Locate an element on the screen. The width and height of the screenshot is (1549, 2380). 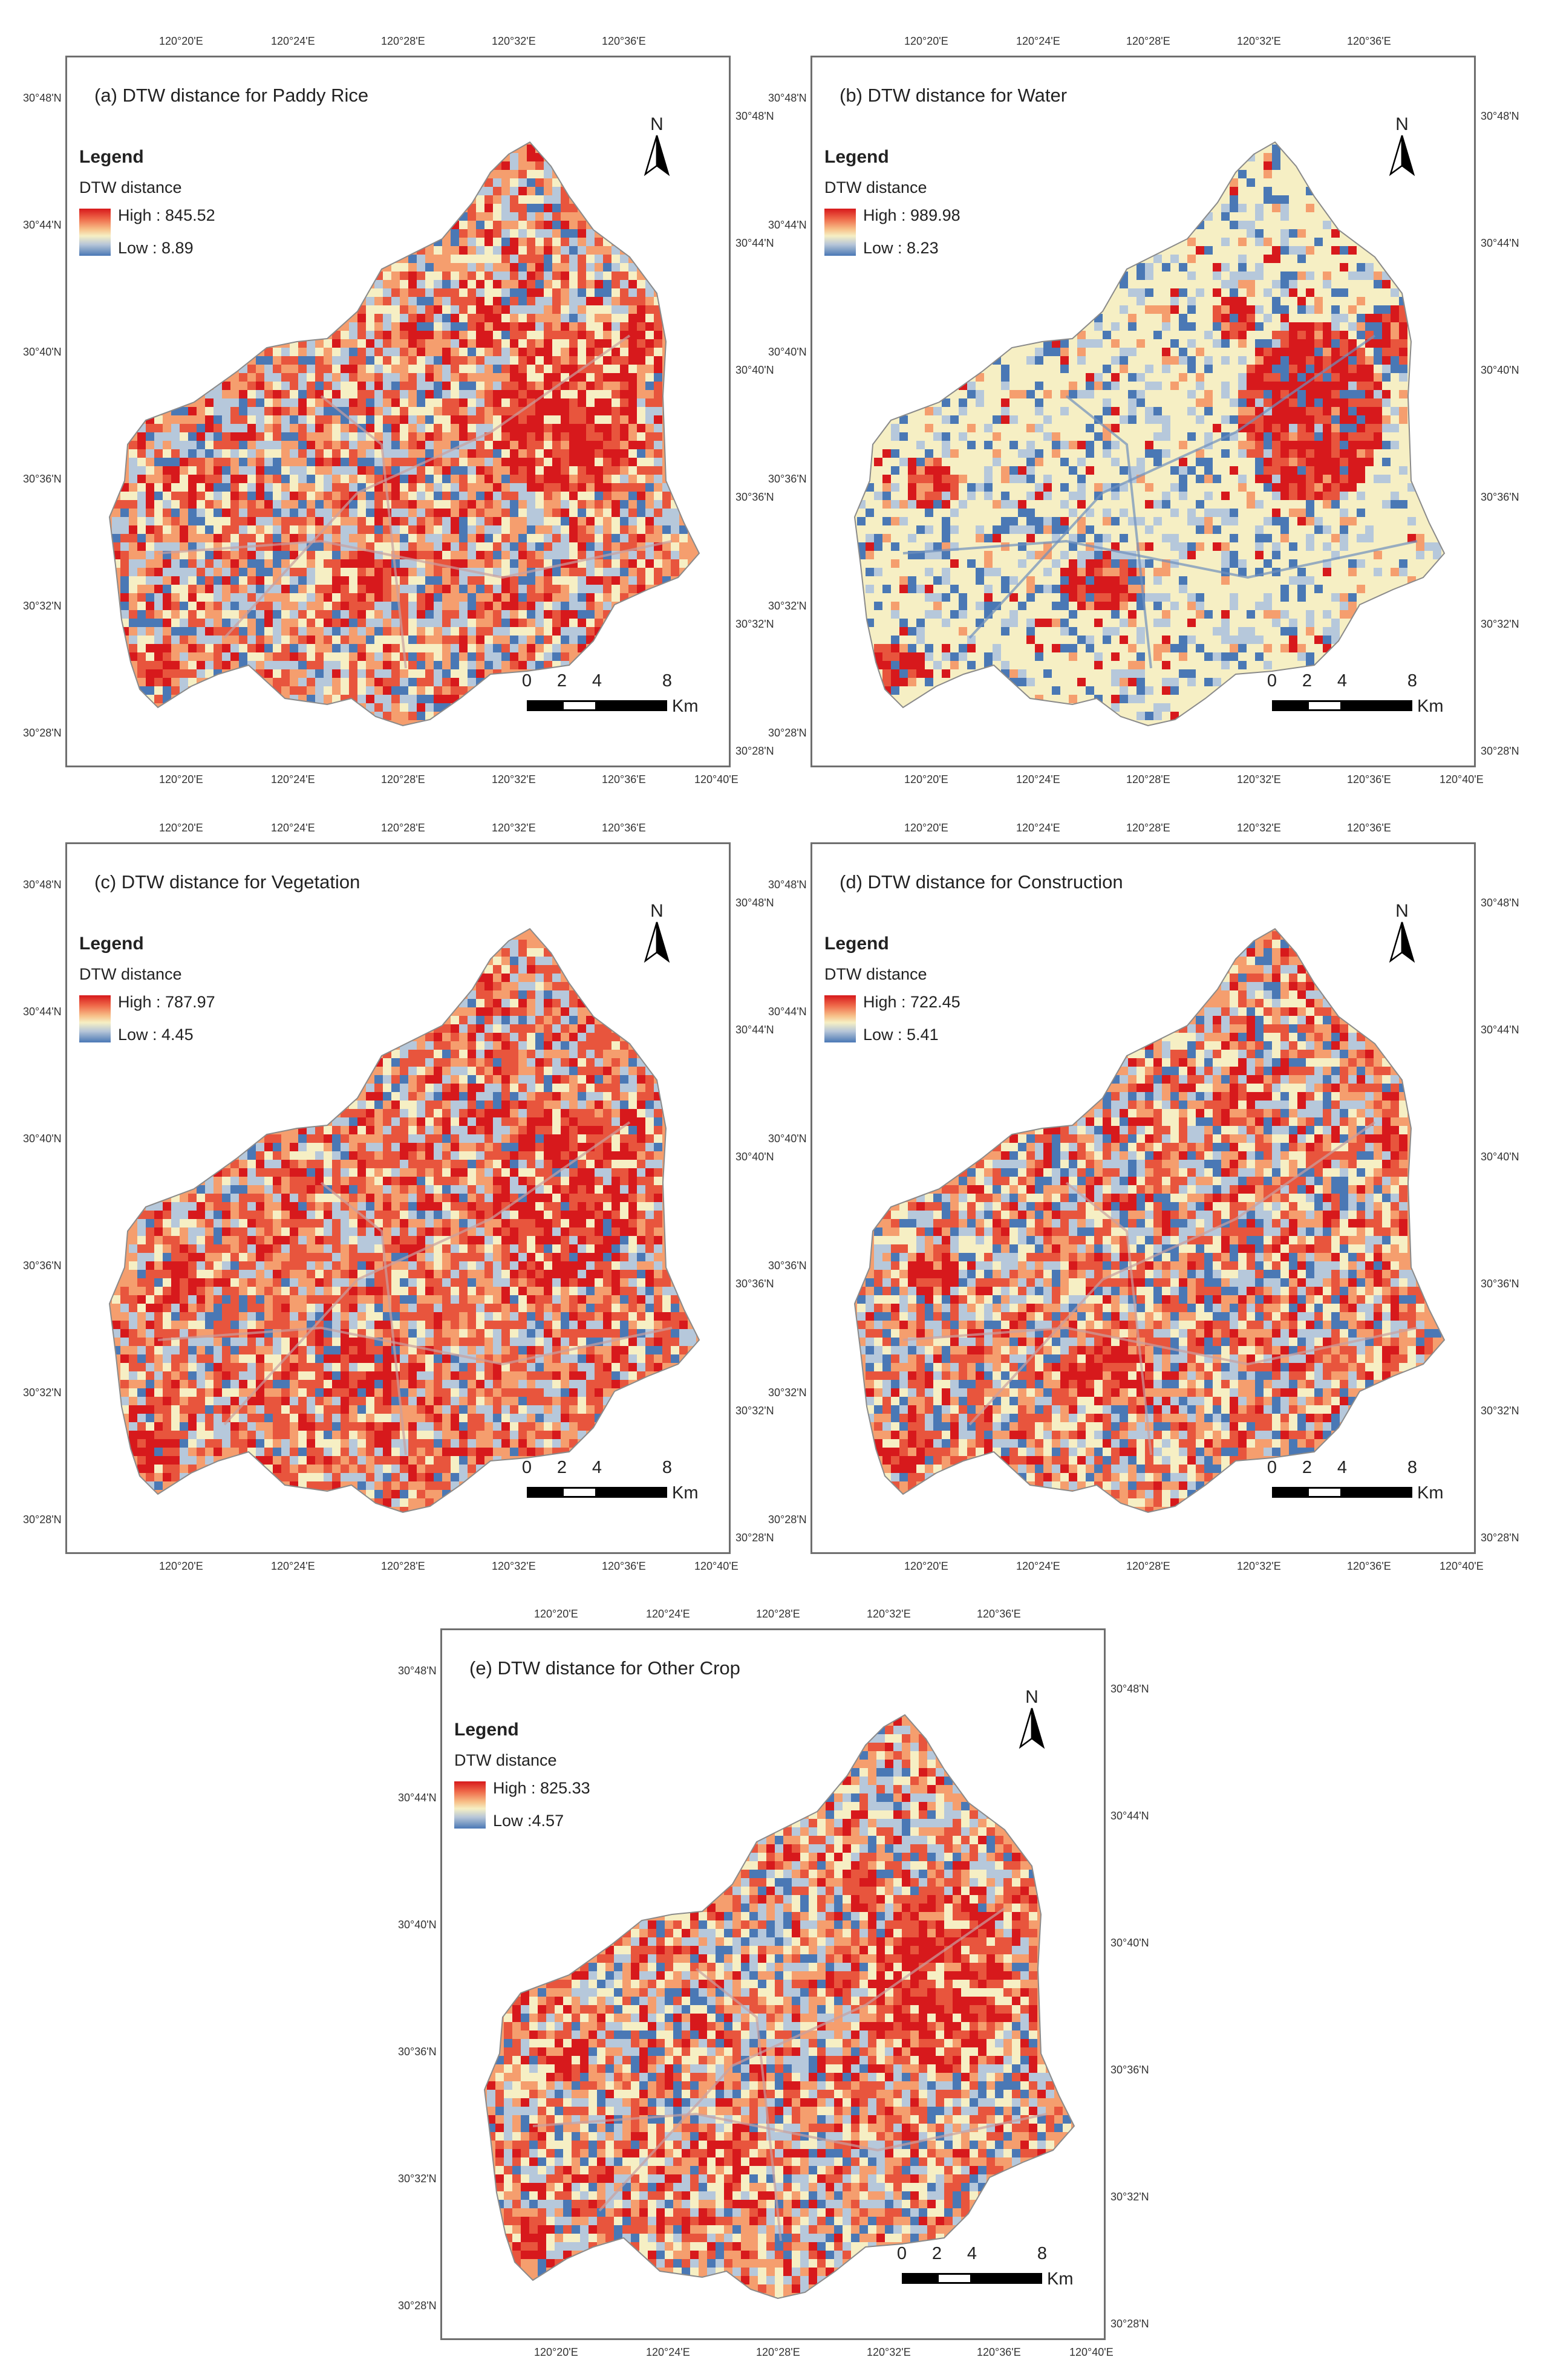
legend-high-value: High : 722.45 is located at coordinates (911, 1002).